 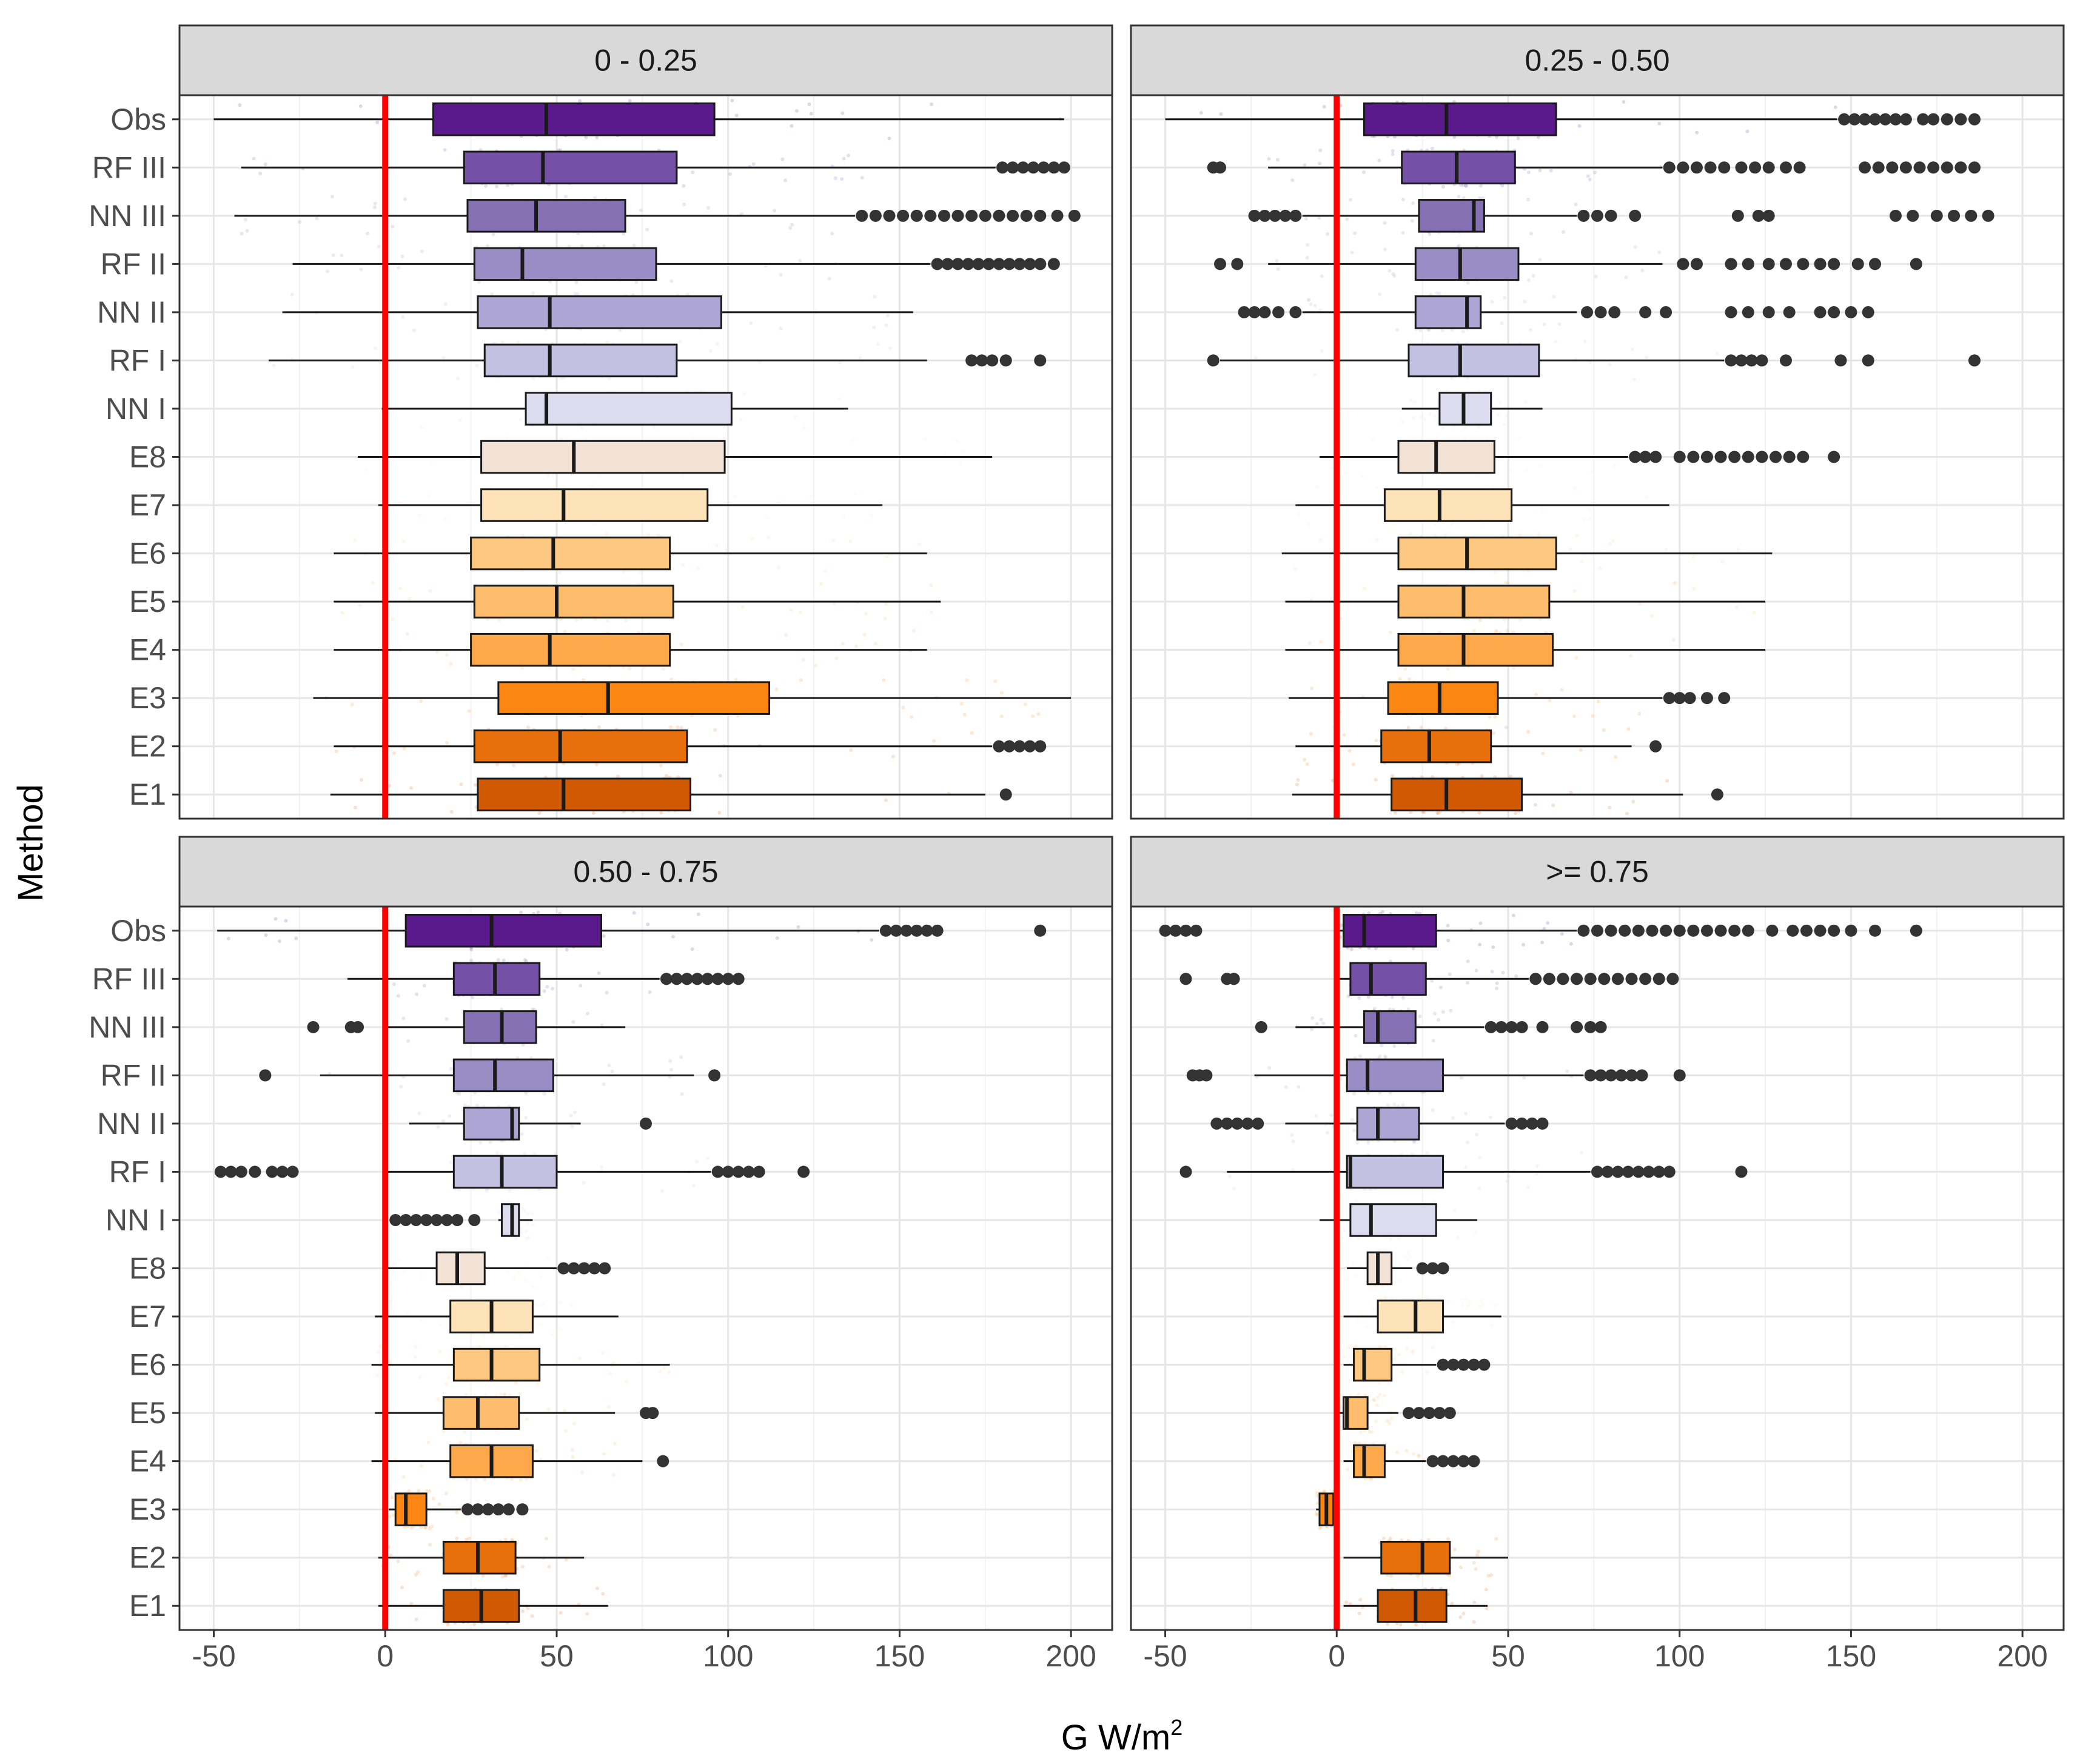 I want to click on y-tick-label-e7: E7, so click(x=147, y=505).